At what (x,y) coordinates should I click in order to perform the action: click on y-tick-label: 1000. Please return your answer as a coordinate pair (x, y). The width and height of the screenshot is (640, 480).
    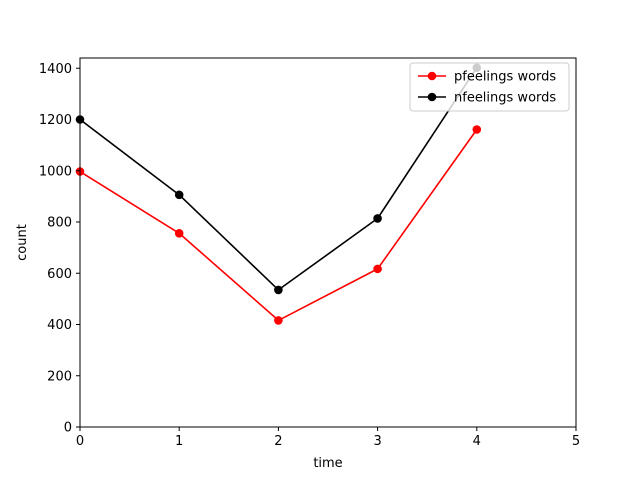
    Looking at the image, I should click on (55, 171).